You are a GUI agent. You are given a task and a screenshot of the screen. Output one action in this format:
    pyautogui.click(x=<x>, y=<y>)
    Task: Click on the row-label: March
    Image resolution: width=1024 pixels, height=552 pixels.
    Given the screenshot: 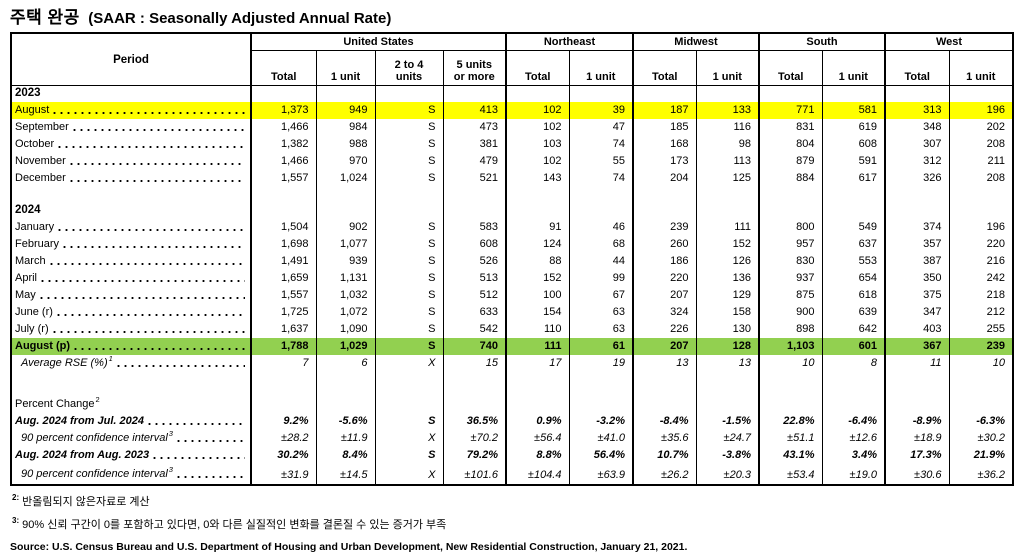 What is the action you would take?
    pyautogui.click(x=131, y=261)
    